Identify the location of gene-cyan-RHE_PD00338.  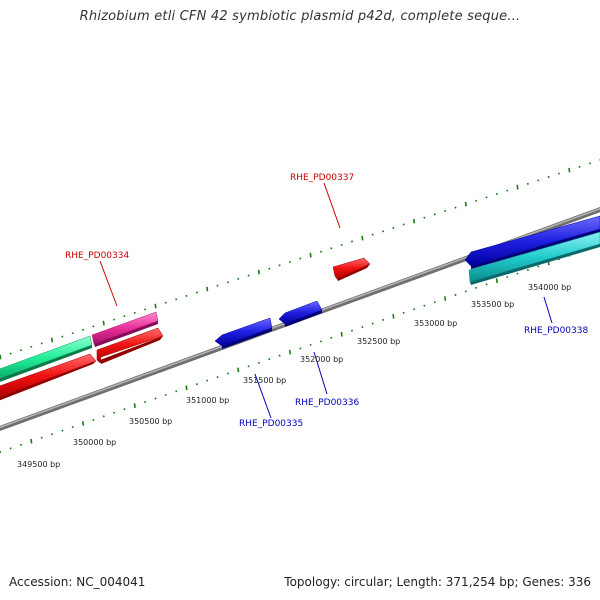
(534, 258).